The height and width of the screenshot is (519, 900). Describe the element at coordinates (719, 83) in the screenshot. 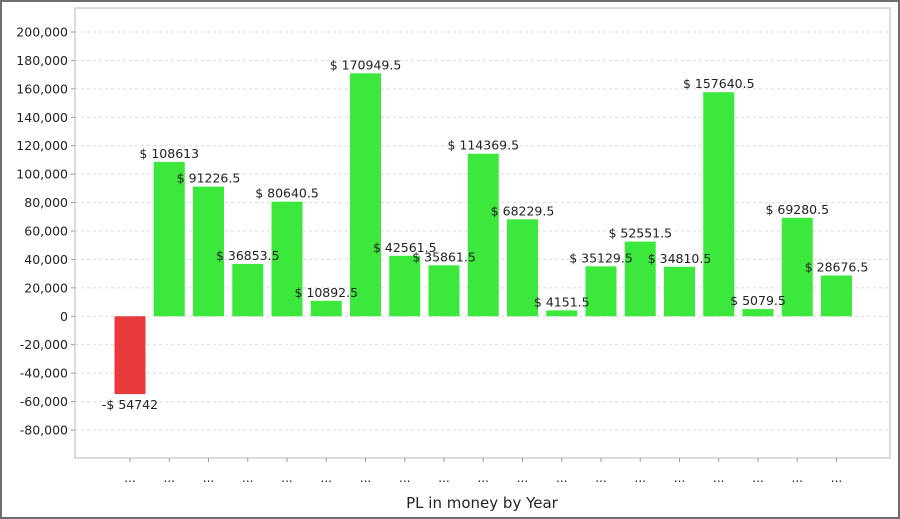

I see `data-label: $ 157640.5` at that location.